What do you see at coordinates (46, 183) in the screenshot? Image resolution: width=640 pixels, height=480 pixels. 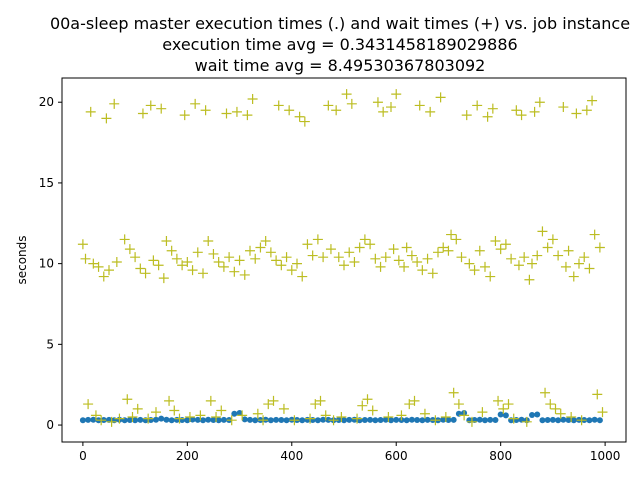 I see `y-tick-label: 15` at bounding box center [46, 183].